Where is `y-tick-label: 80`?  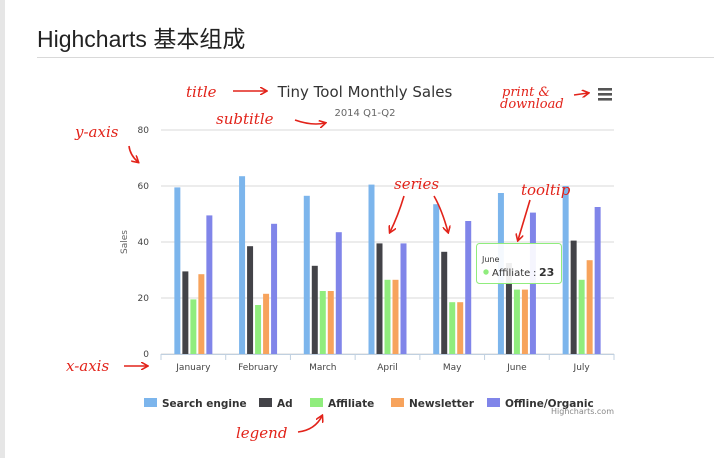 y-tick-label: 80 is located at coordinates (144, 131).